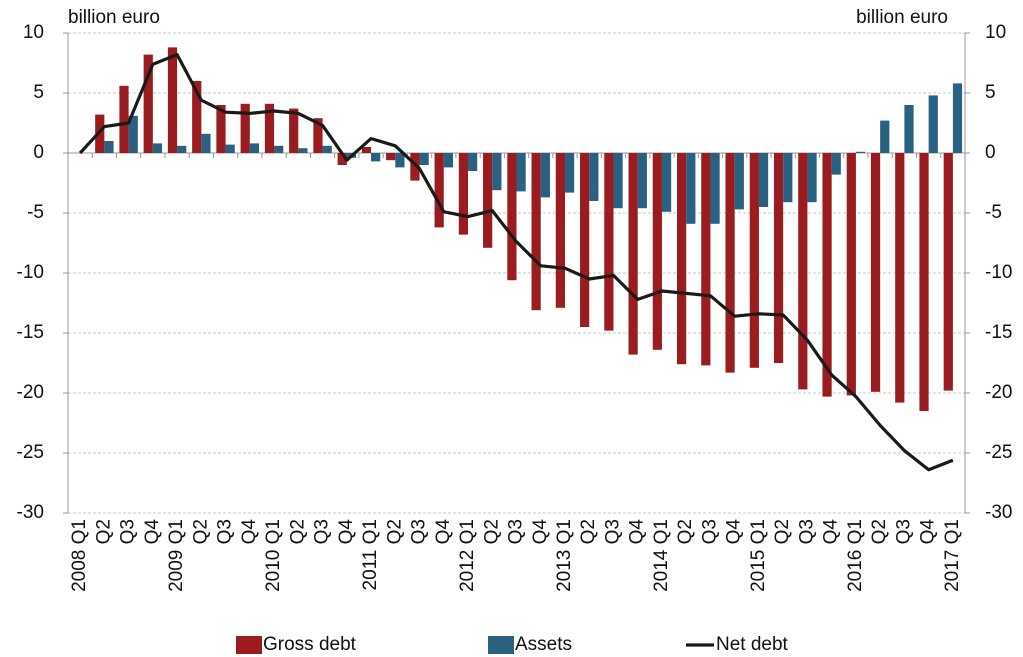 The width and height of the screenshot is (1023, 657). What do you see at coordinates (998, 272) in the screenshot?
I see `y2-tick-label: -10` at bounding box center [998, 272].